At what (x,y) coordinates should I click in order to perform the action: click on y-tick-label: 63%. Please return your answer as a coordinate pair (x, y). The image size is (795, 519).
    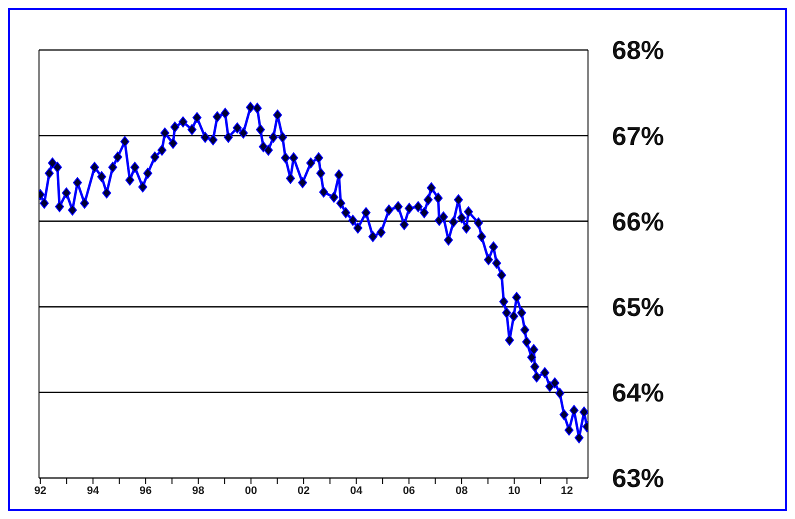
    Looking at the image, I should click on (638, 478).